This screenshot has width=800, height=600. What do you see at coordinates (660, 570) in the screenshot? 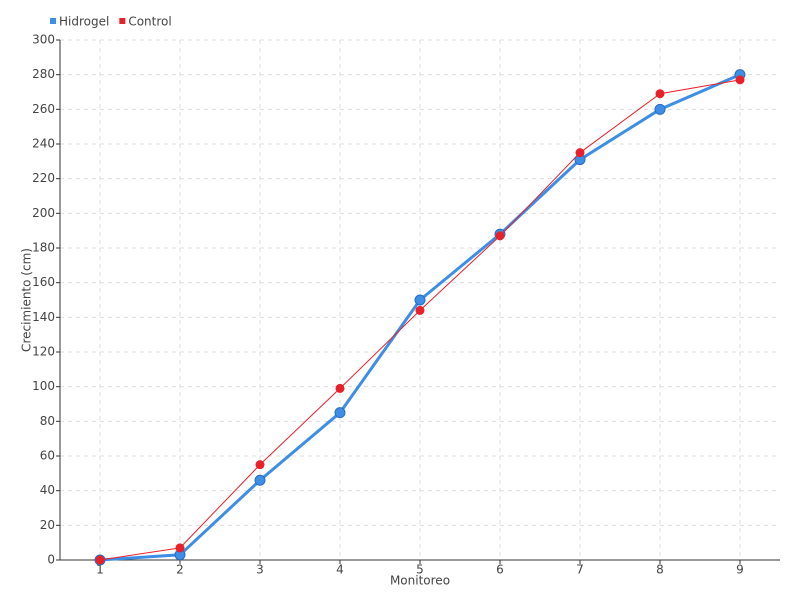
I see `x-tick-label: 8` at bounding box center [660, 570].